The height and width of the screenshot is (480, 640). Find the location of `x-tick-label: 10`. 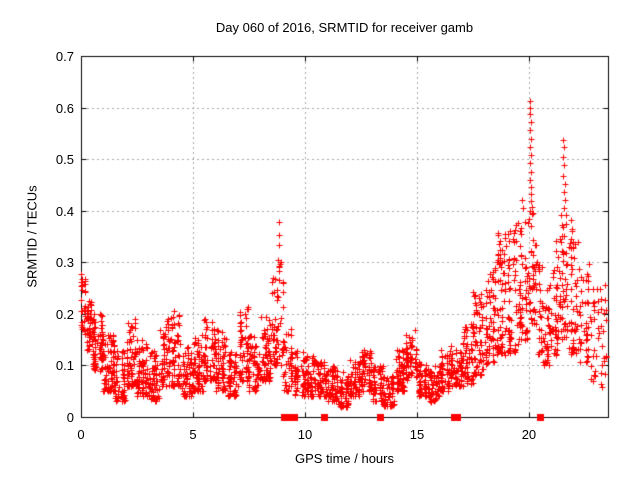

x-tick-label: 10 is located at coordinates (305, 434).